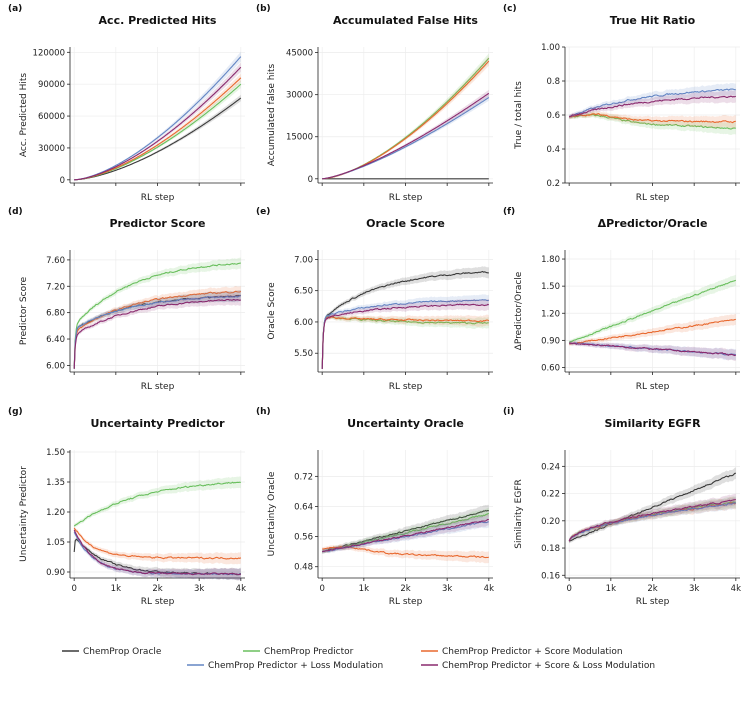 The image size is (746, 708). What do you see at coordinates (303, 260) in the screenshot?
I see `y-tick-label: 7.00` at bounding box center [303, 260].